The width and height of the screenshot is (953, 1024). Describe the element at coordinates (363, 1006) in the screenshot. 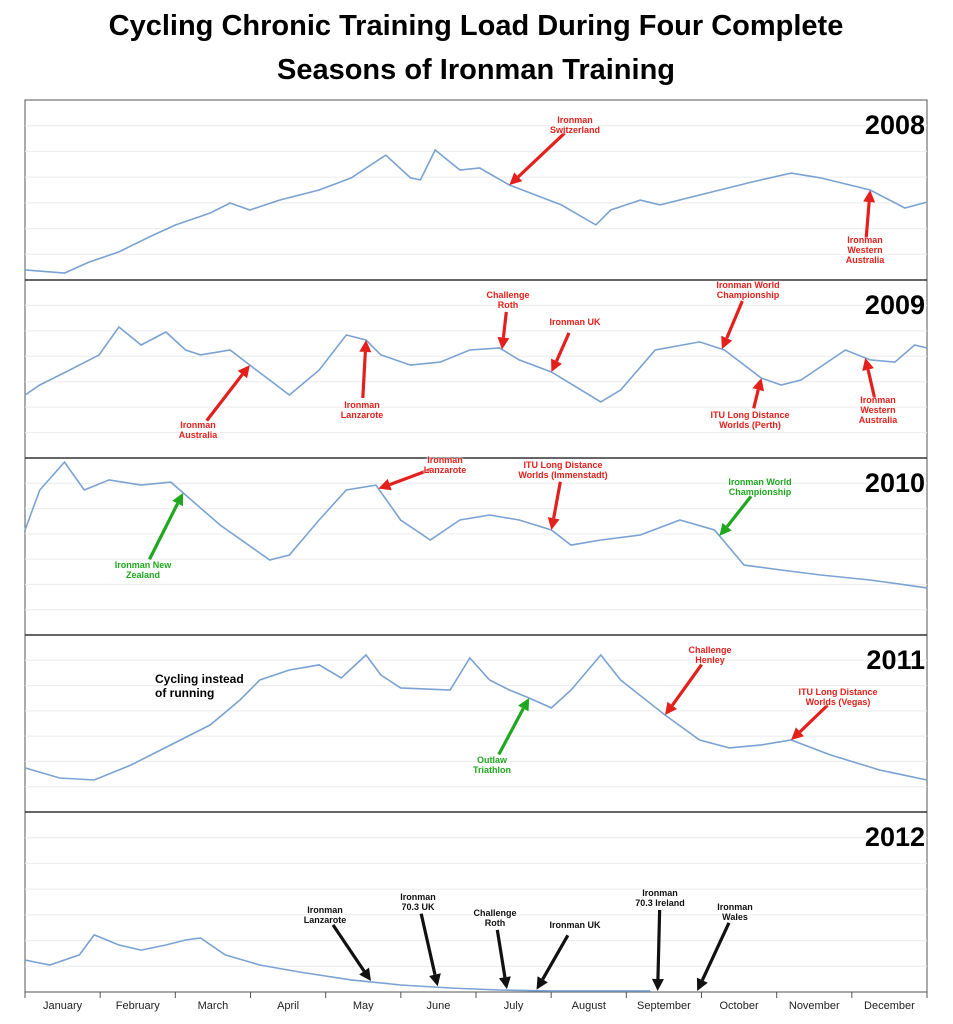

I see `x-tick-label: May` at that location.